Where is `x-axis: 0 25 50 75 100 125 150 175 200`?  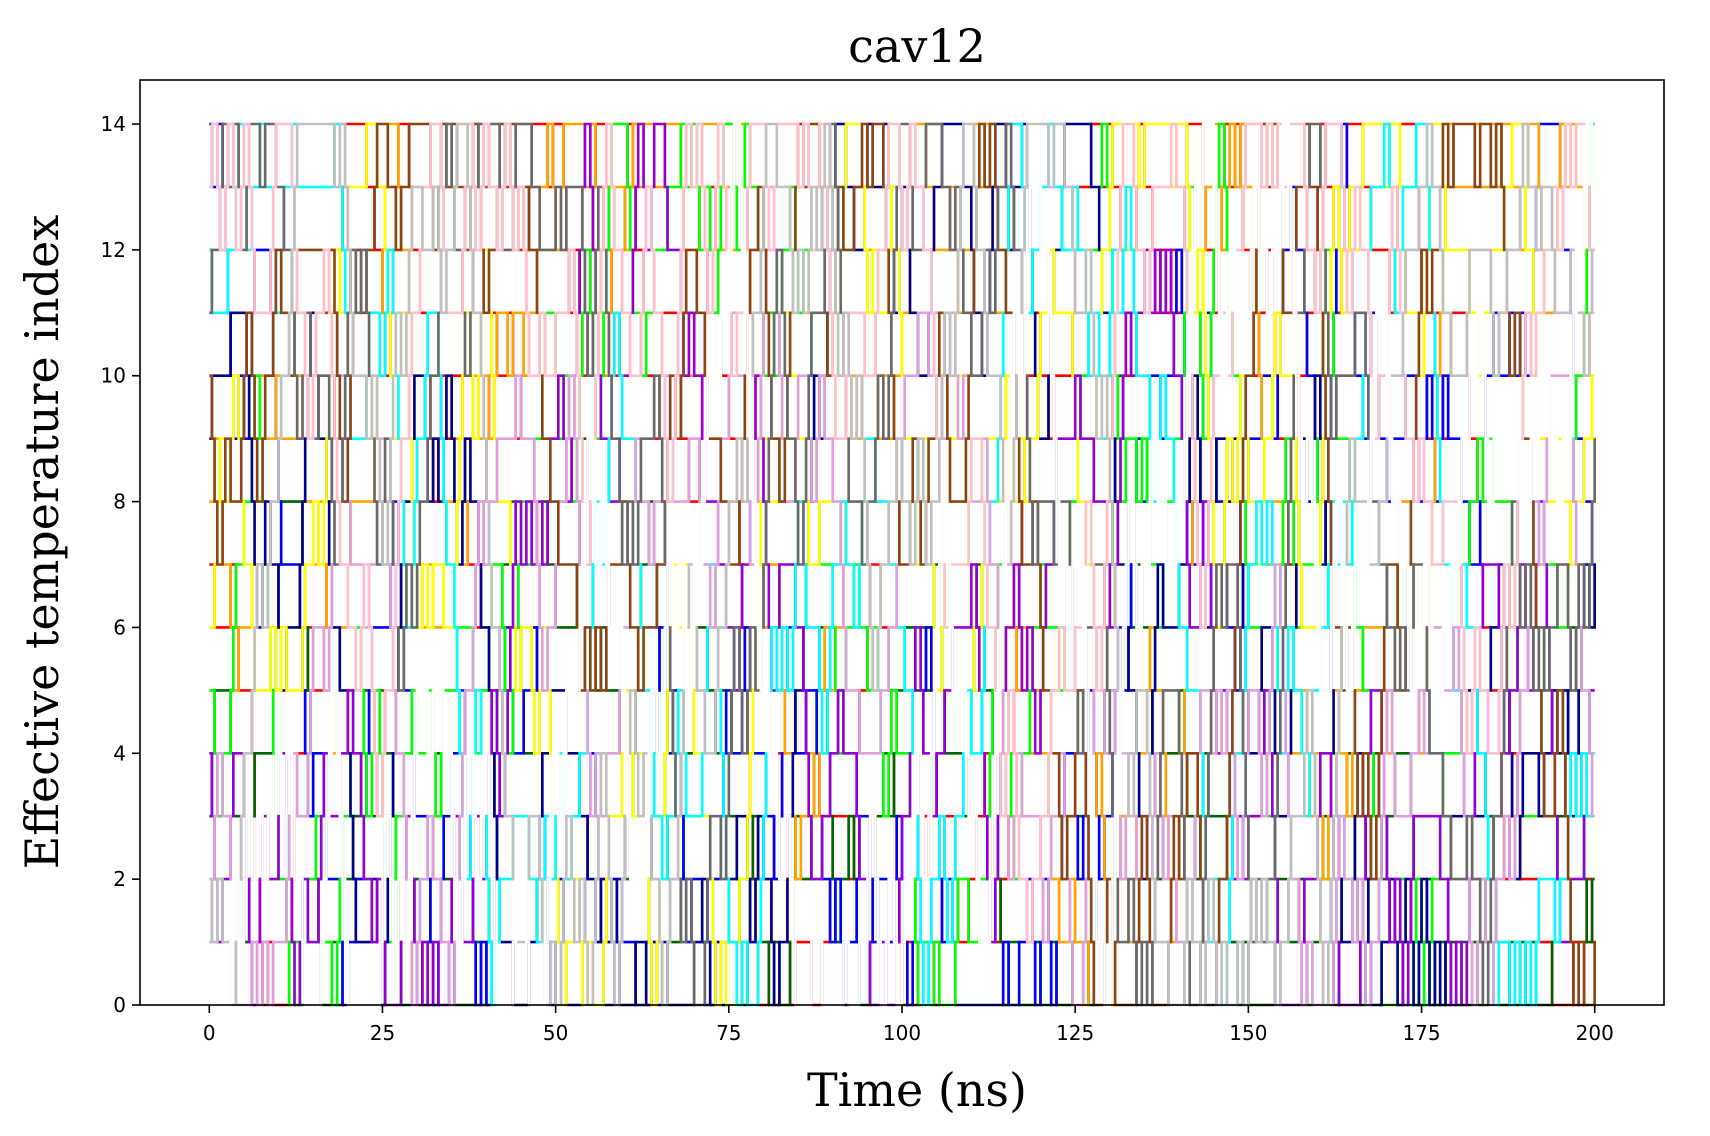 x-axis: 0 25 50 75 100 125 150 175 200 is located at coordinates (908, 1025).